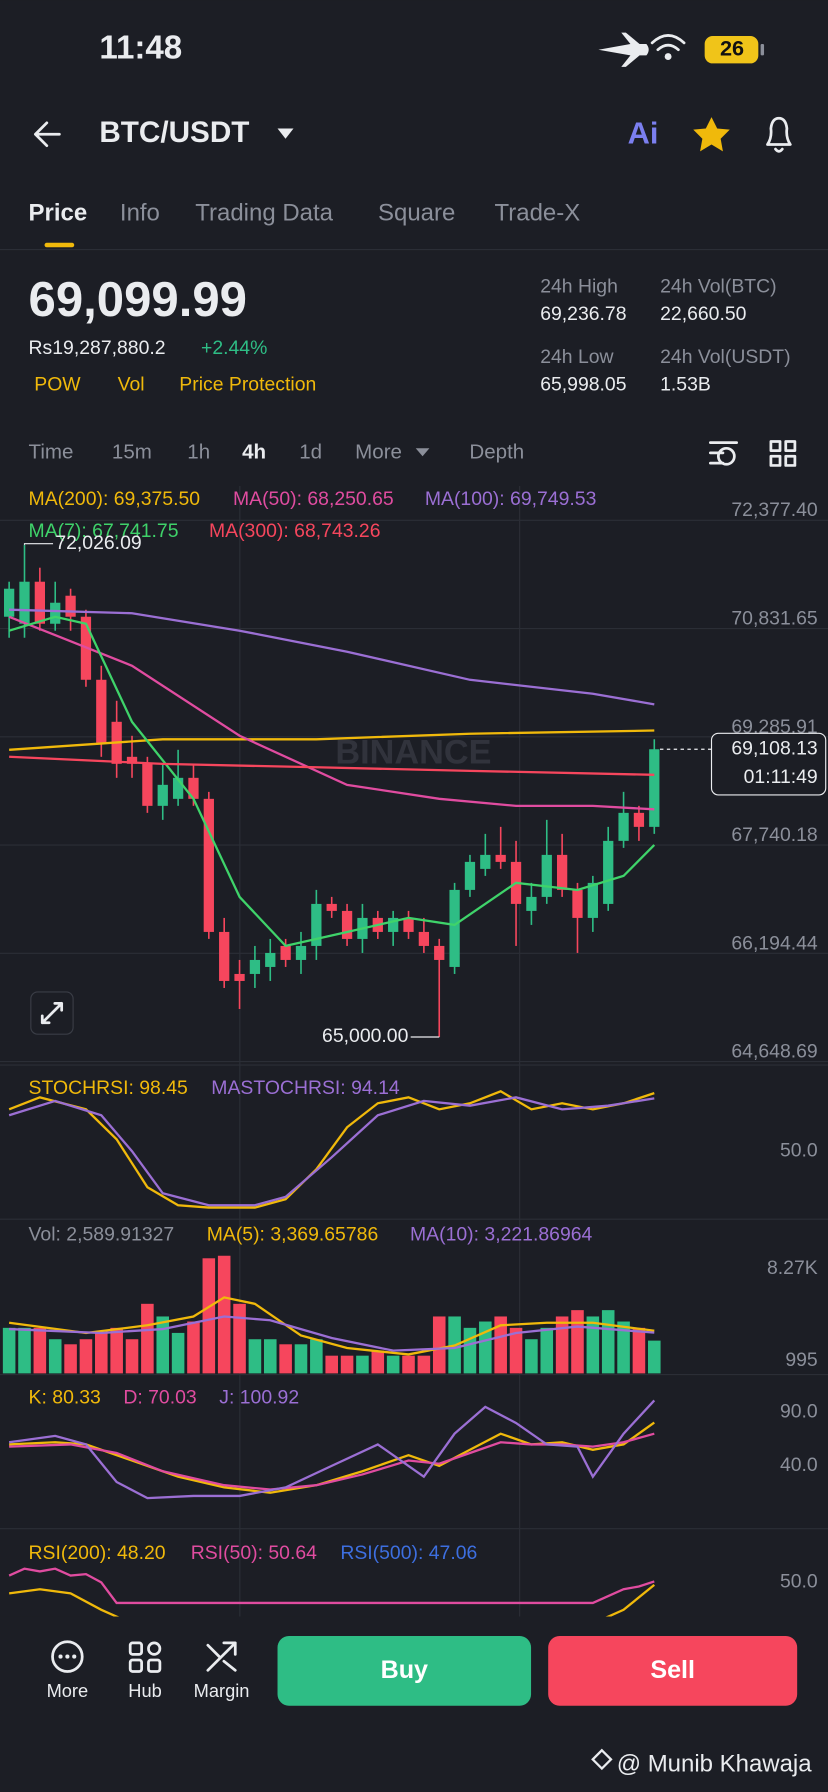 The width and height of the screenshot is (828, 1792). Describe the element at coordinates (801, 1360) in the screenshot. I see `y-tick-label: 995` at that location.